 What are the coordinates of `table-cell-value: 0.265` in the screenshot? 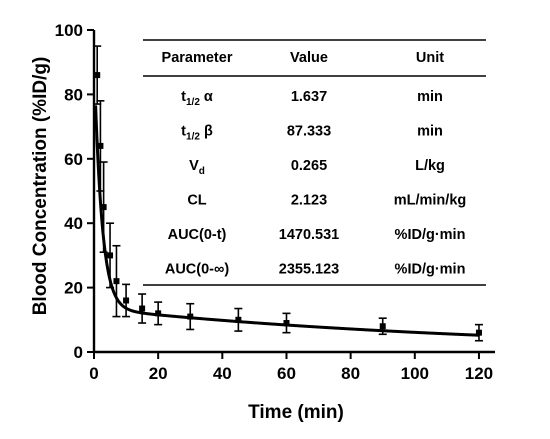 It's located at (309, 166).